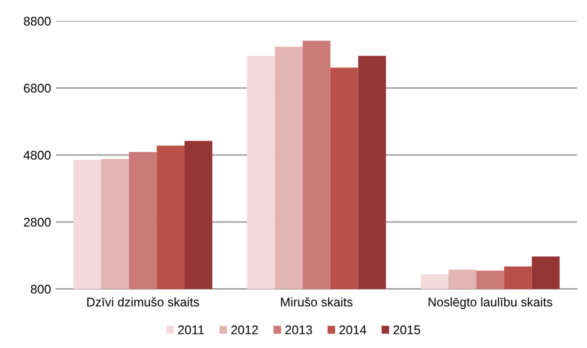 The width and height of the screenshot is (587, 348). What do you see at coordinates (143, 302) in the screenshot?
I see `x-tick-label: Dzīvi dzimušo skaits` at bounding box center [143, 302].